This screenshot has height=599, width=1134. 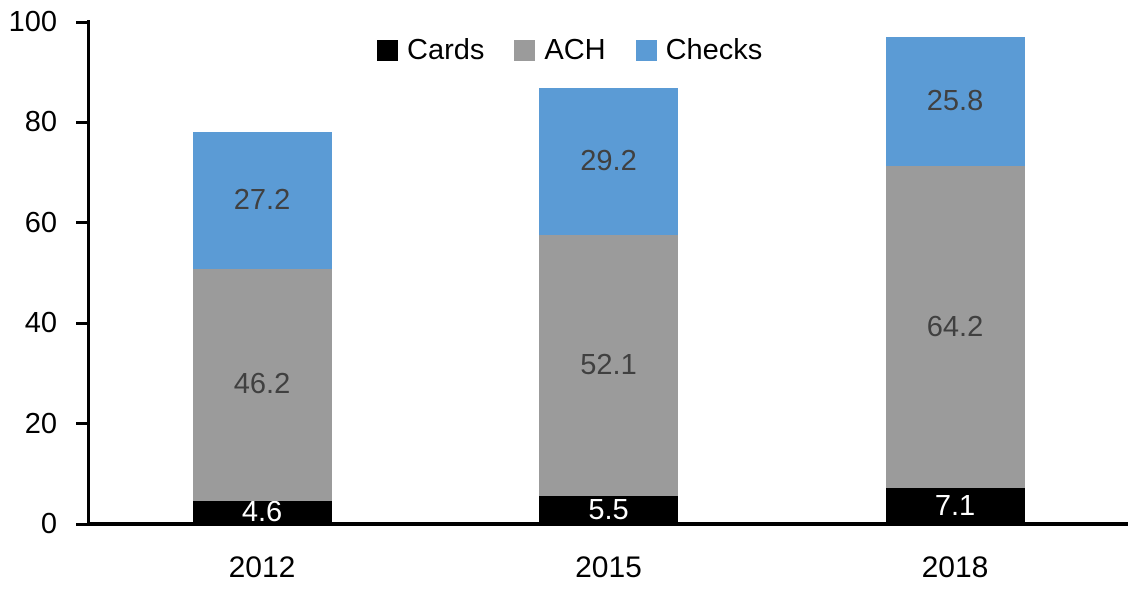 I want to click on x-axis-label-2018: 2018, so click(x=955, y=567).